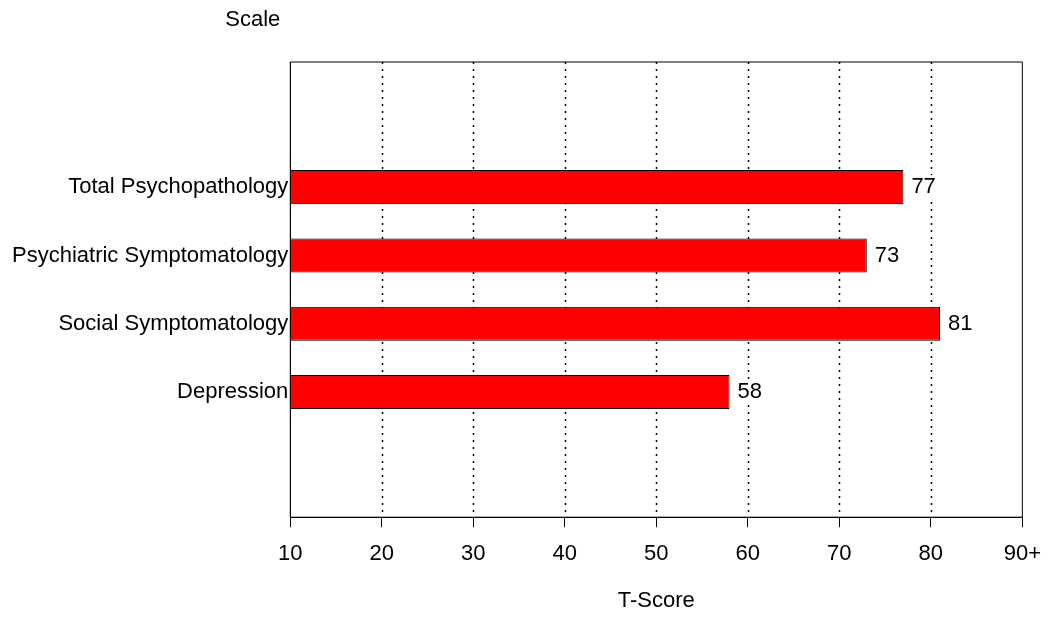 The width and height of the screenshot is (1055, 622). Describe the element at coordinates (290, 553) in the screenshot. I see `x-tick-label: 10` at that location.